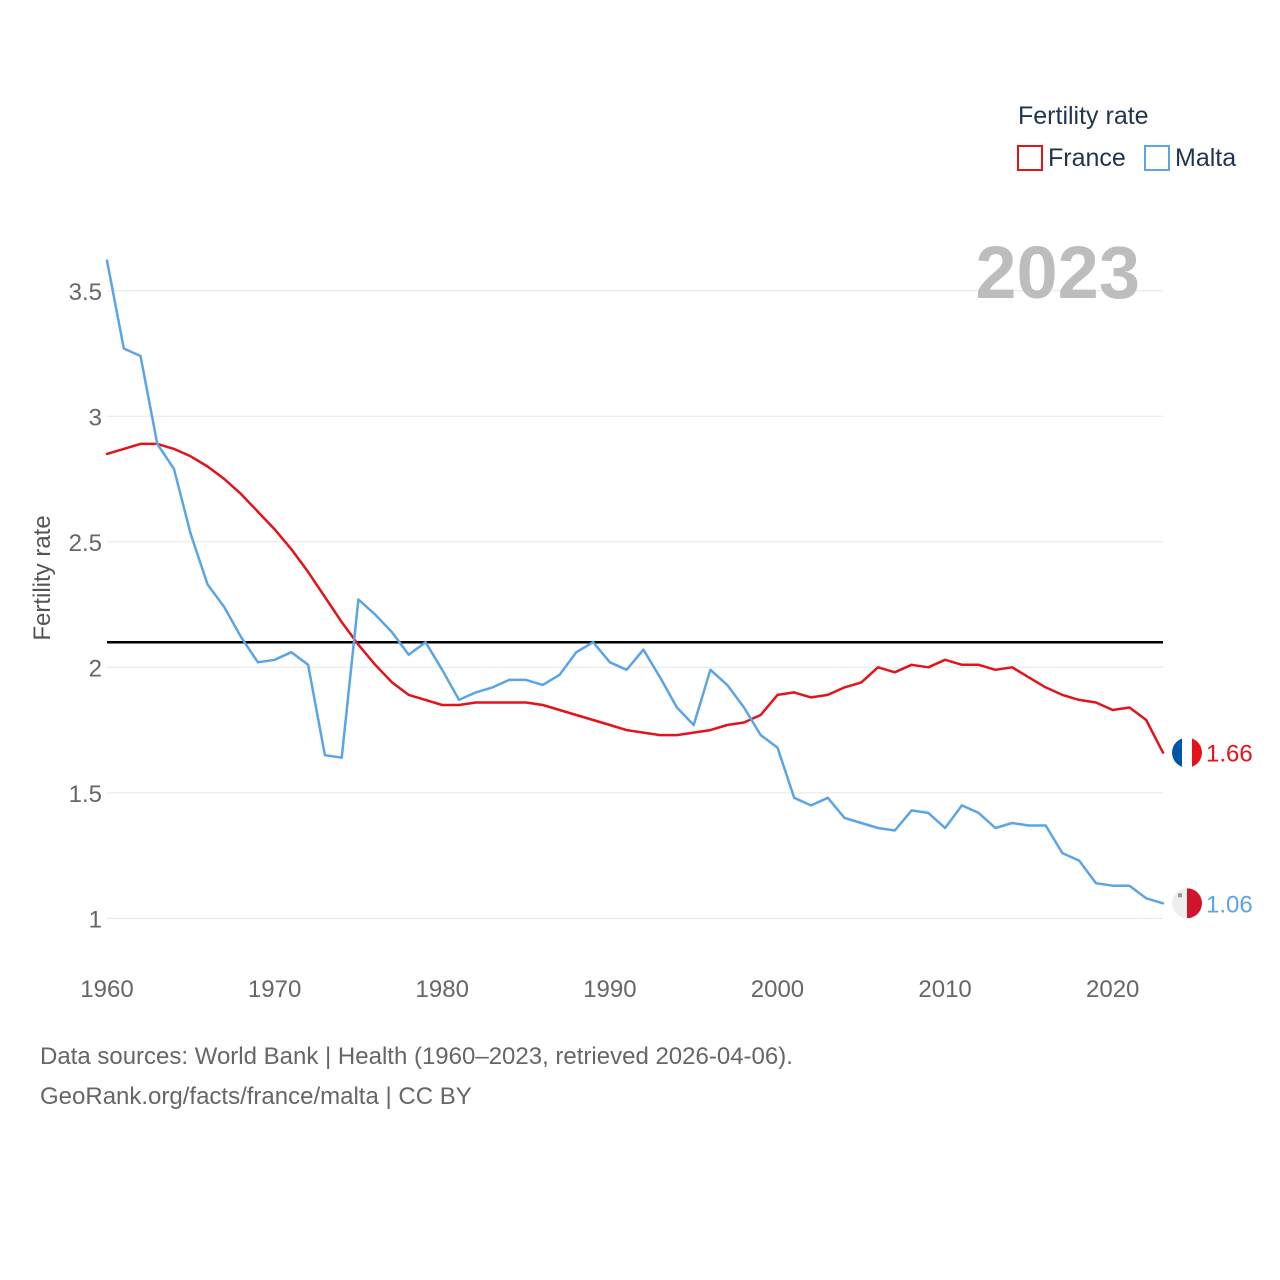 Image resolution: width=1280 pixels, height=1280 pixels. Describe the element at coordinates (42, 577) in the screenshot. I see `y-axis-label: Fertility rate` at that location.